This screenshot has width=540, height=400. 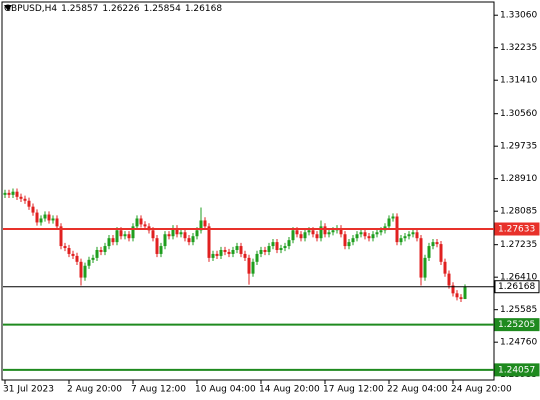 I want to click on y-tick-label: 1.30560, so click(x=518, y=114).